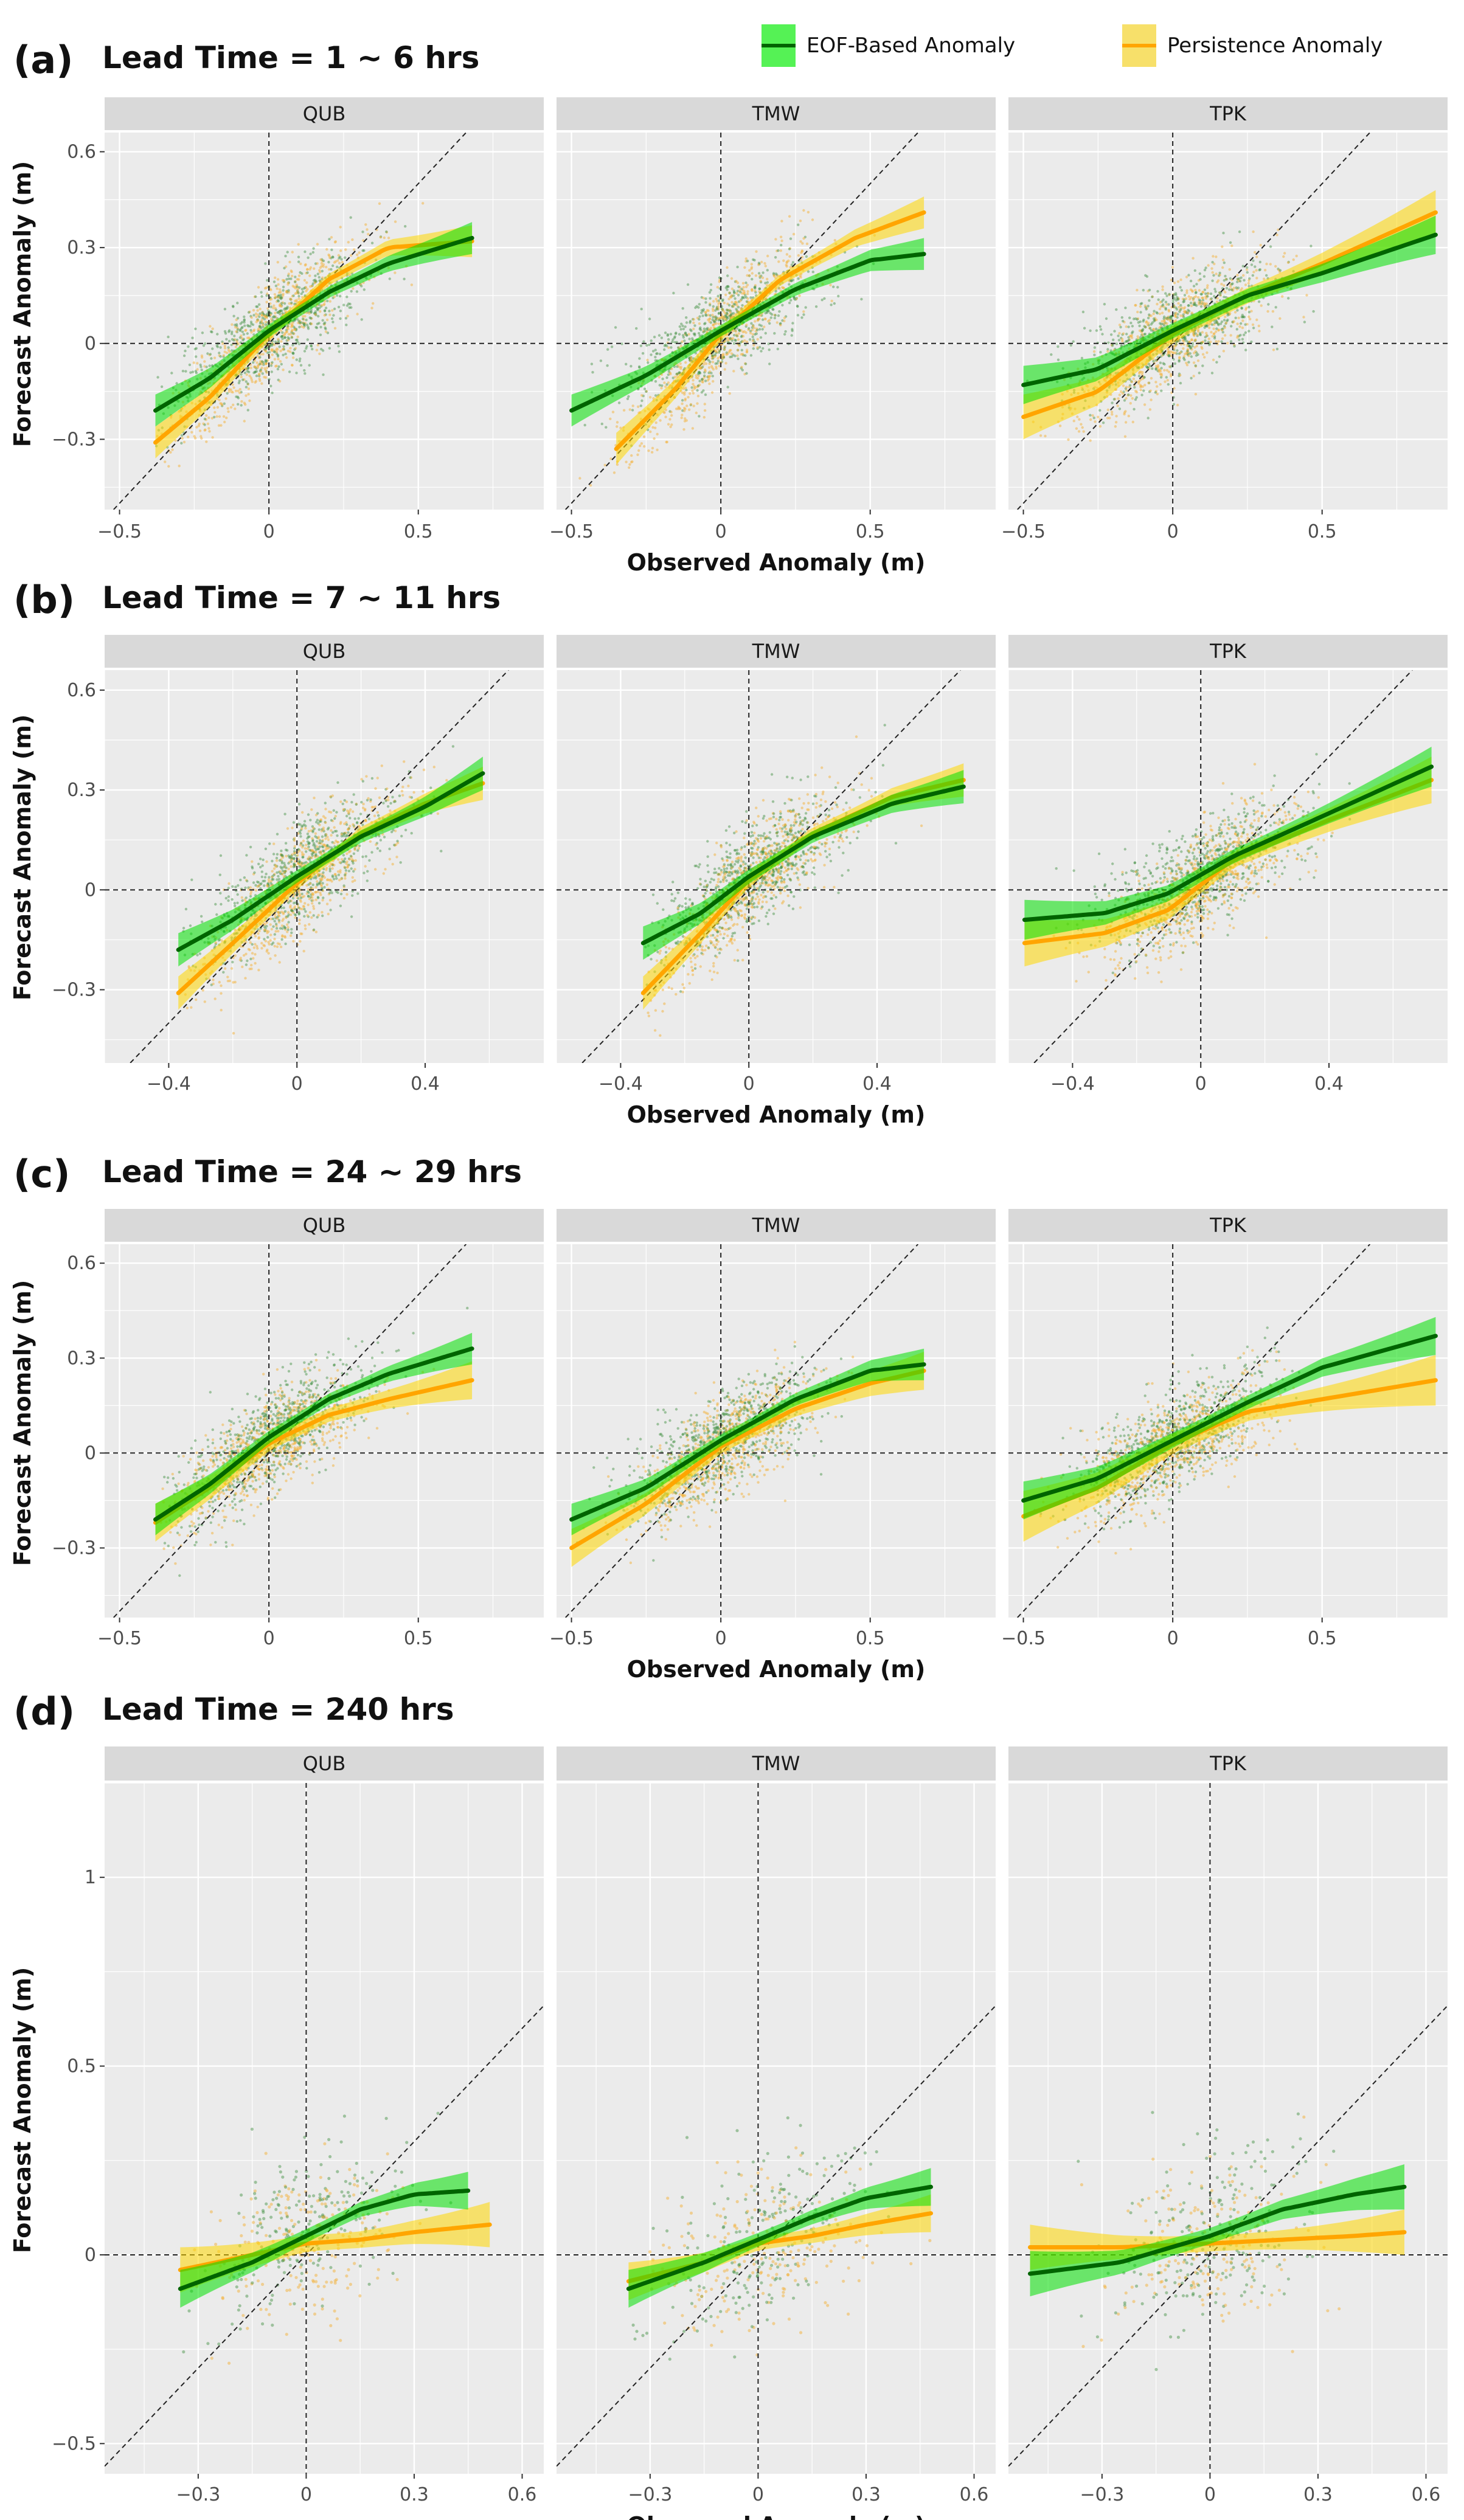  I want to click on x-tick-label: 0.5, so click(418, 531).